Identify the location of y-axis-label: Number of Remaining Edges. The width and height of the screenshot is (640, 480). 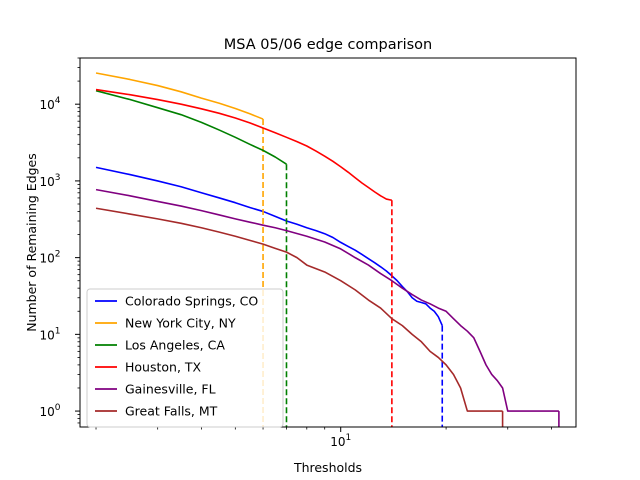
(31, 242).